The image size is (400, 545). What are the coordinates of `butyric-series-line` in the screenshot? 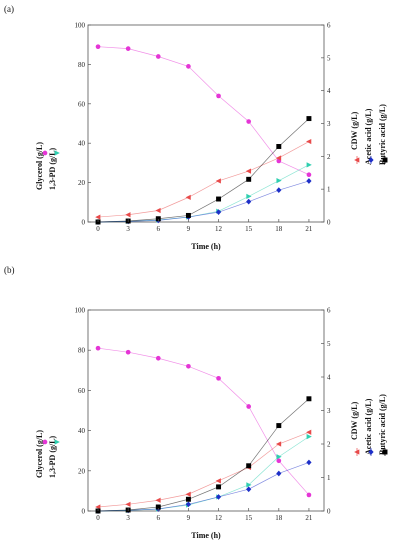 It's located at (204, 455).